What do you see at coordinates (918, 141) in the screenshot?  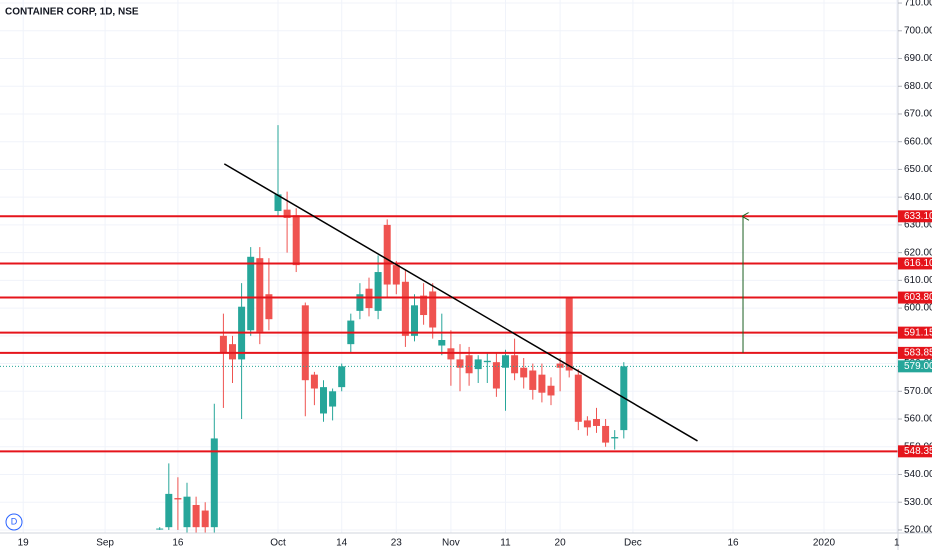 I see `y-tick-label: 660.00` at bounding box center [918, 141].